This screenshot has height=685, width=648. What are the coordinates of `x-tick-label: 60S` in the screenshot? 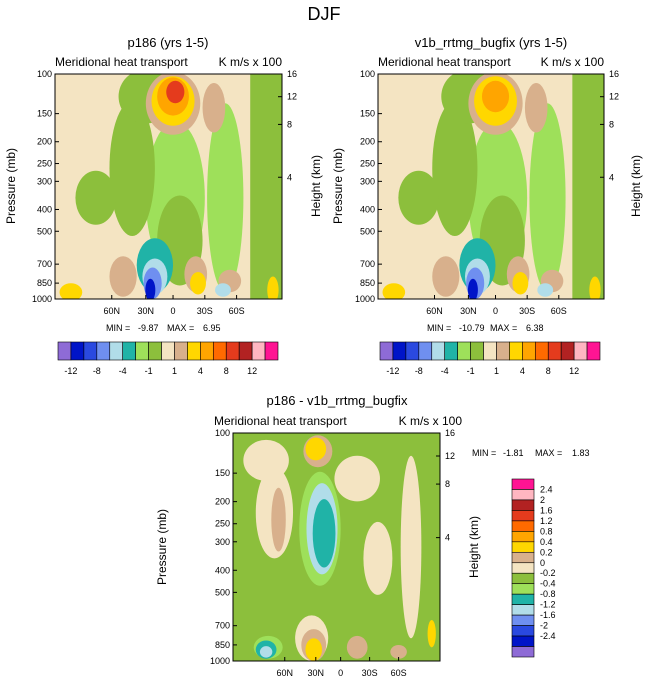 It's located at (237, 311).